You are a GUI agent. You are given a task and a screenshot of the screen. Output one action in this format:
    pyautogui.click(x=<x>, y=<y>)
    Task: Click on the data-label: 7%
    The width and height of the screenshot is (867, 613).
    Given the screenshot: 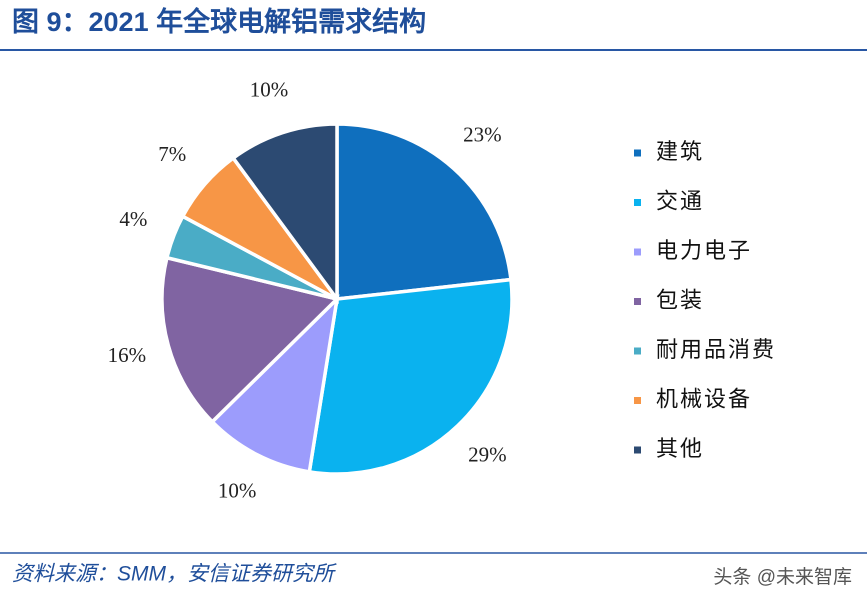 What is the action you would take?
    pyautogui.click(x=172, y=154)
    